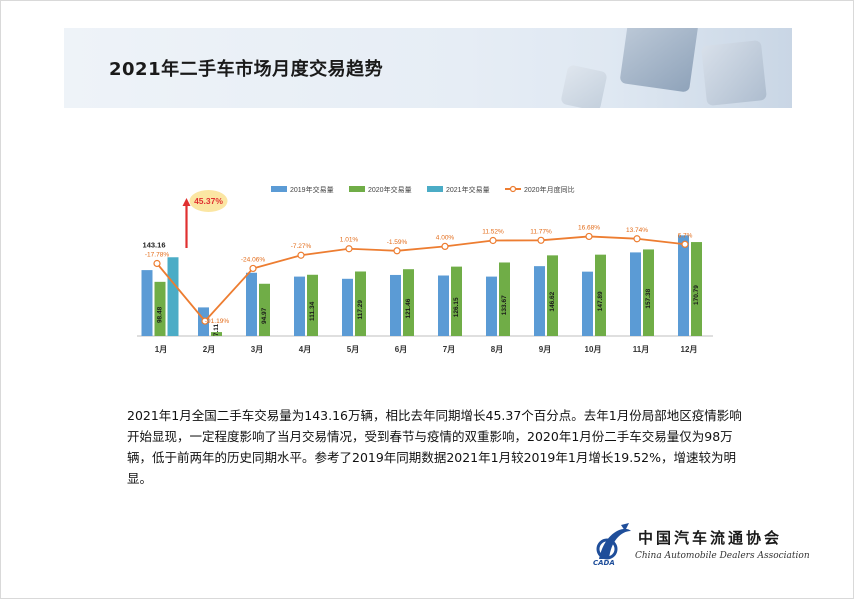 This screenshot has height=599, width=854. Describe the element at coordinates (301, 246) in the screenshot. I see `line-value-label: -7.27%` at that location.